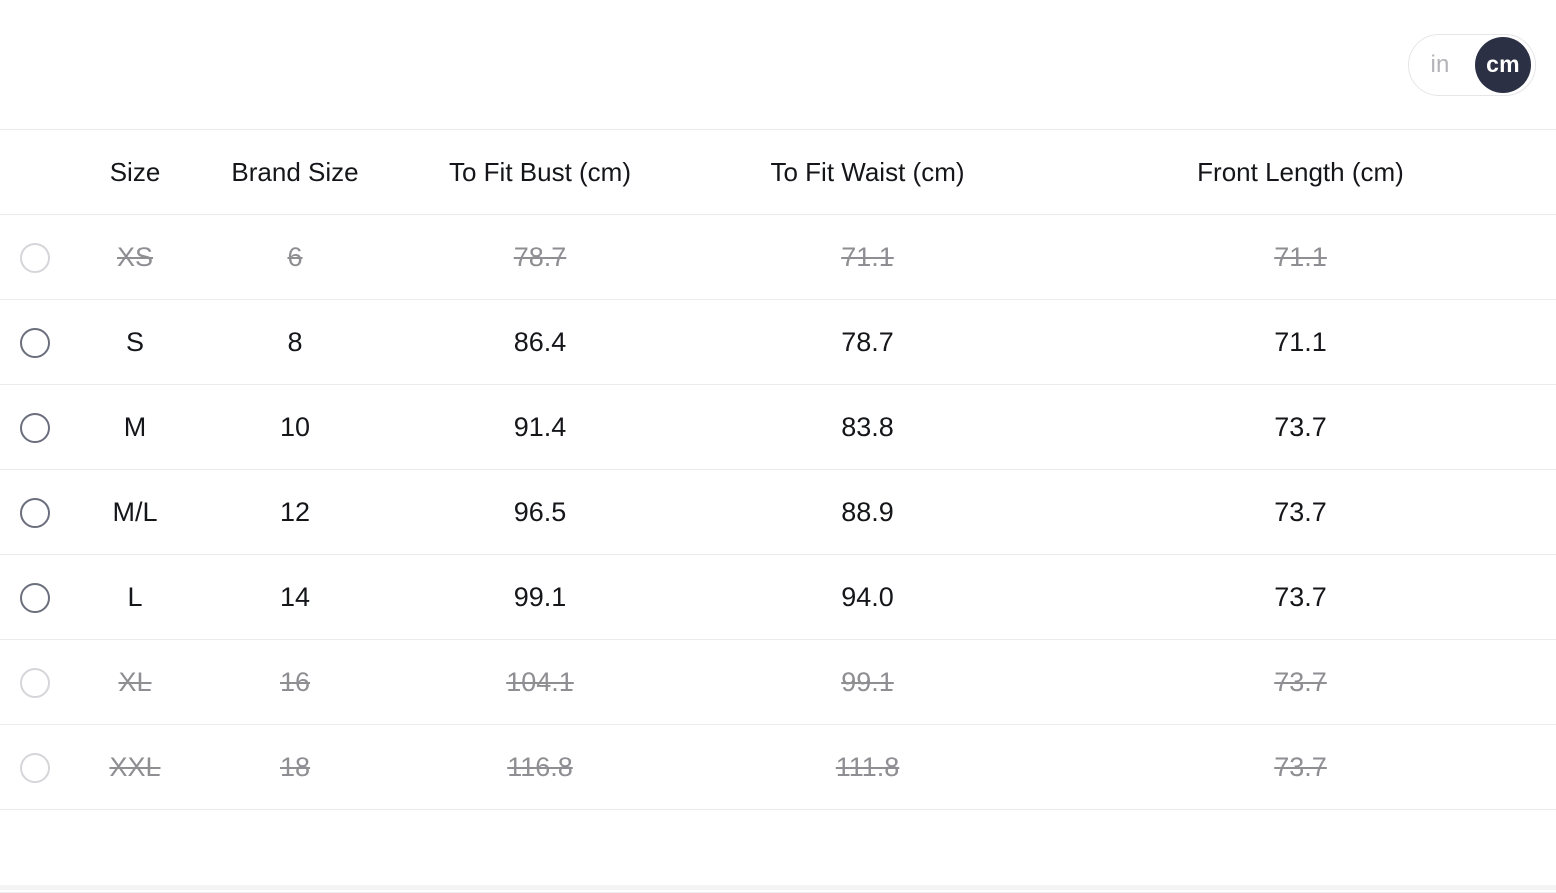 The image size is (1556, 893). Describe the element at coordinates (295, 172) in the screenshot. I see `header-brand-size: Brand Size` at that location.